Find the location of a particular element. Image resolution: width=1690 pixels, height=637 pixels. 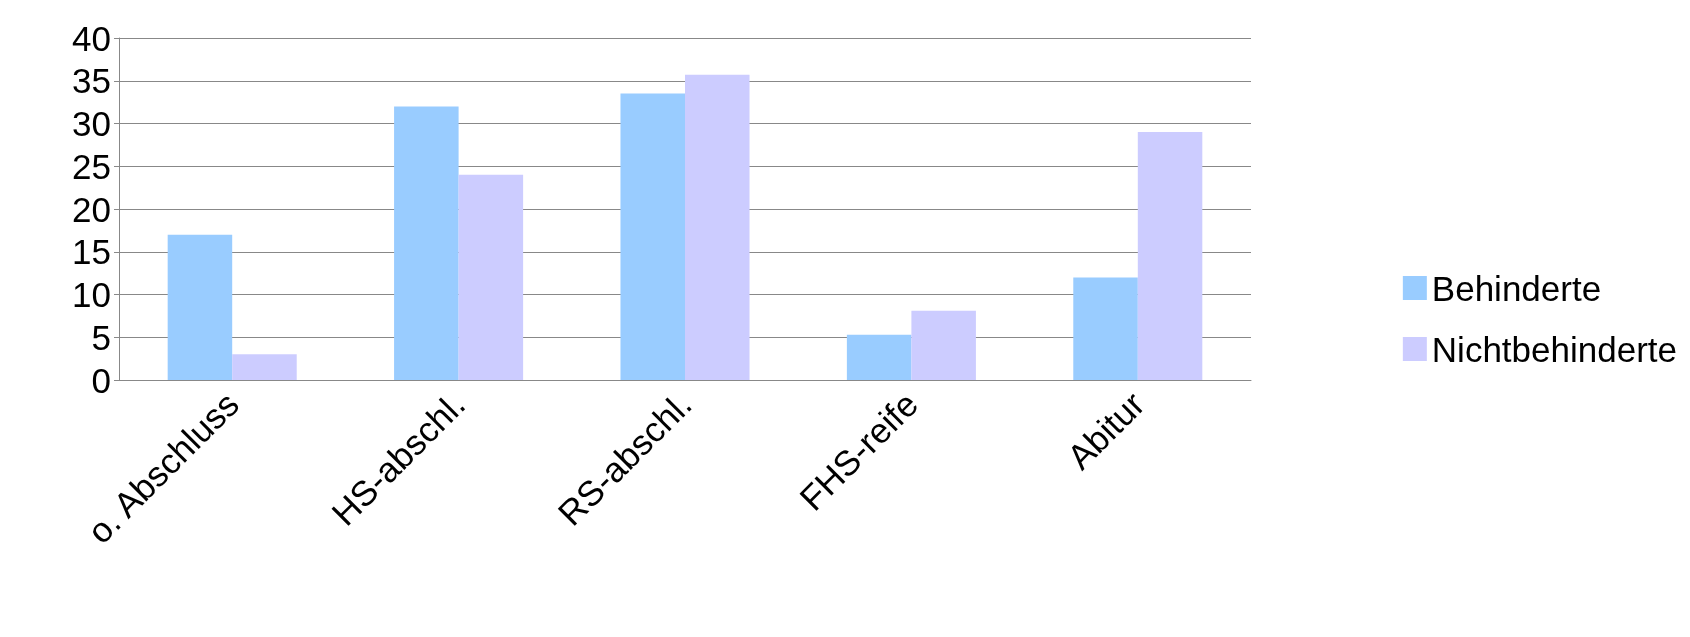

y-tick-label: 40 is located at coordinates (91, 38).